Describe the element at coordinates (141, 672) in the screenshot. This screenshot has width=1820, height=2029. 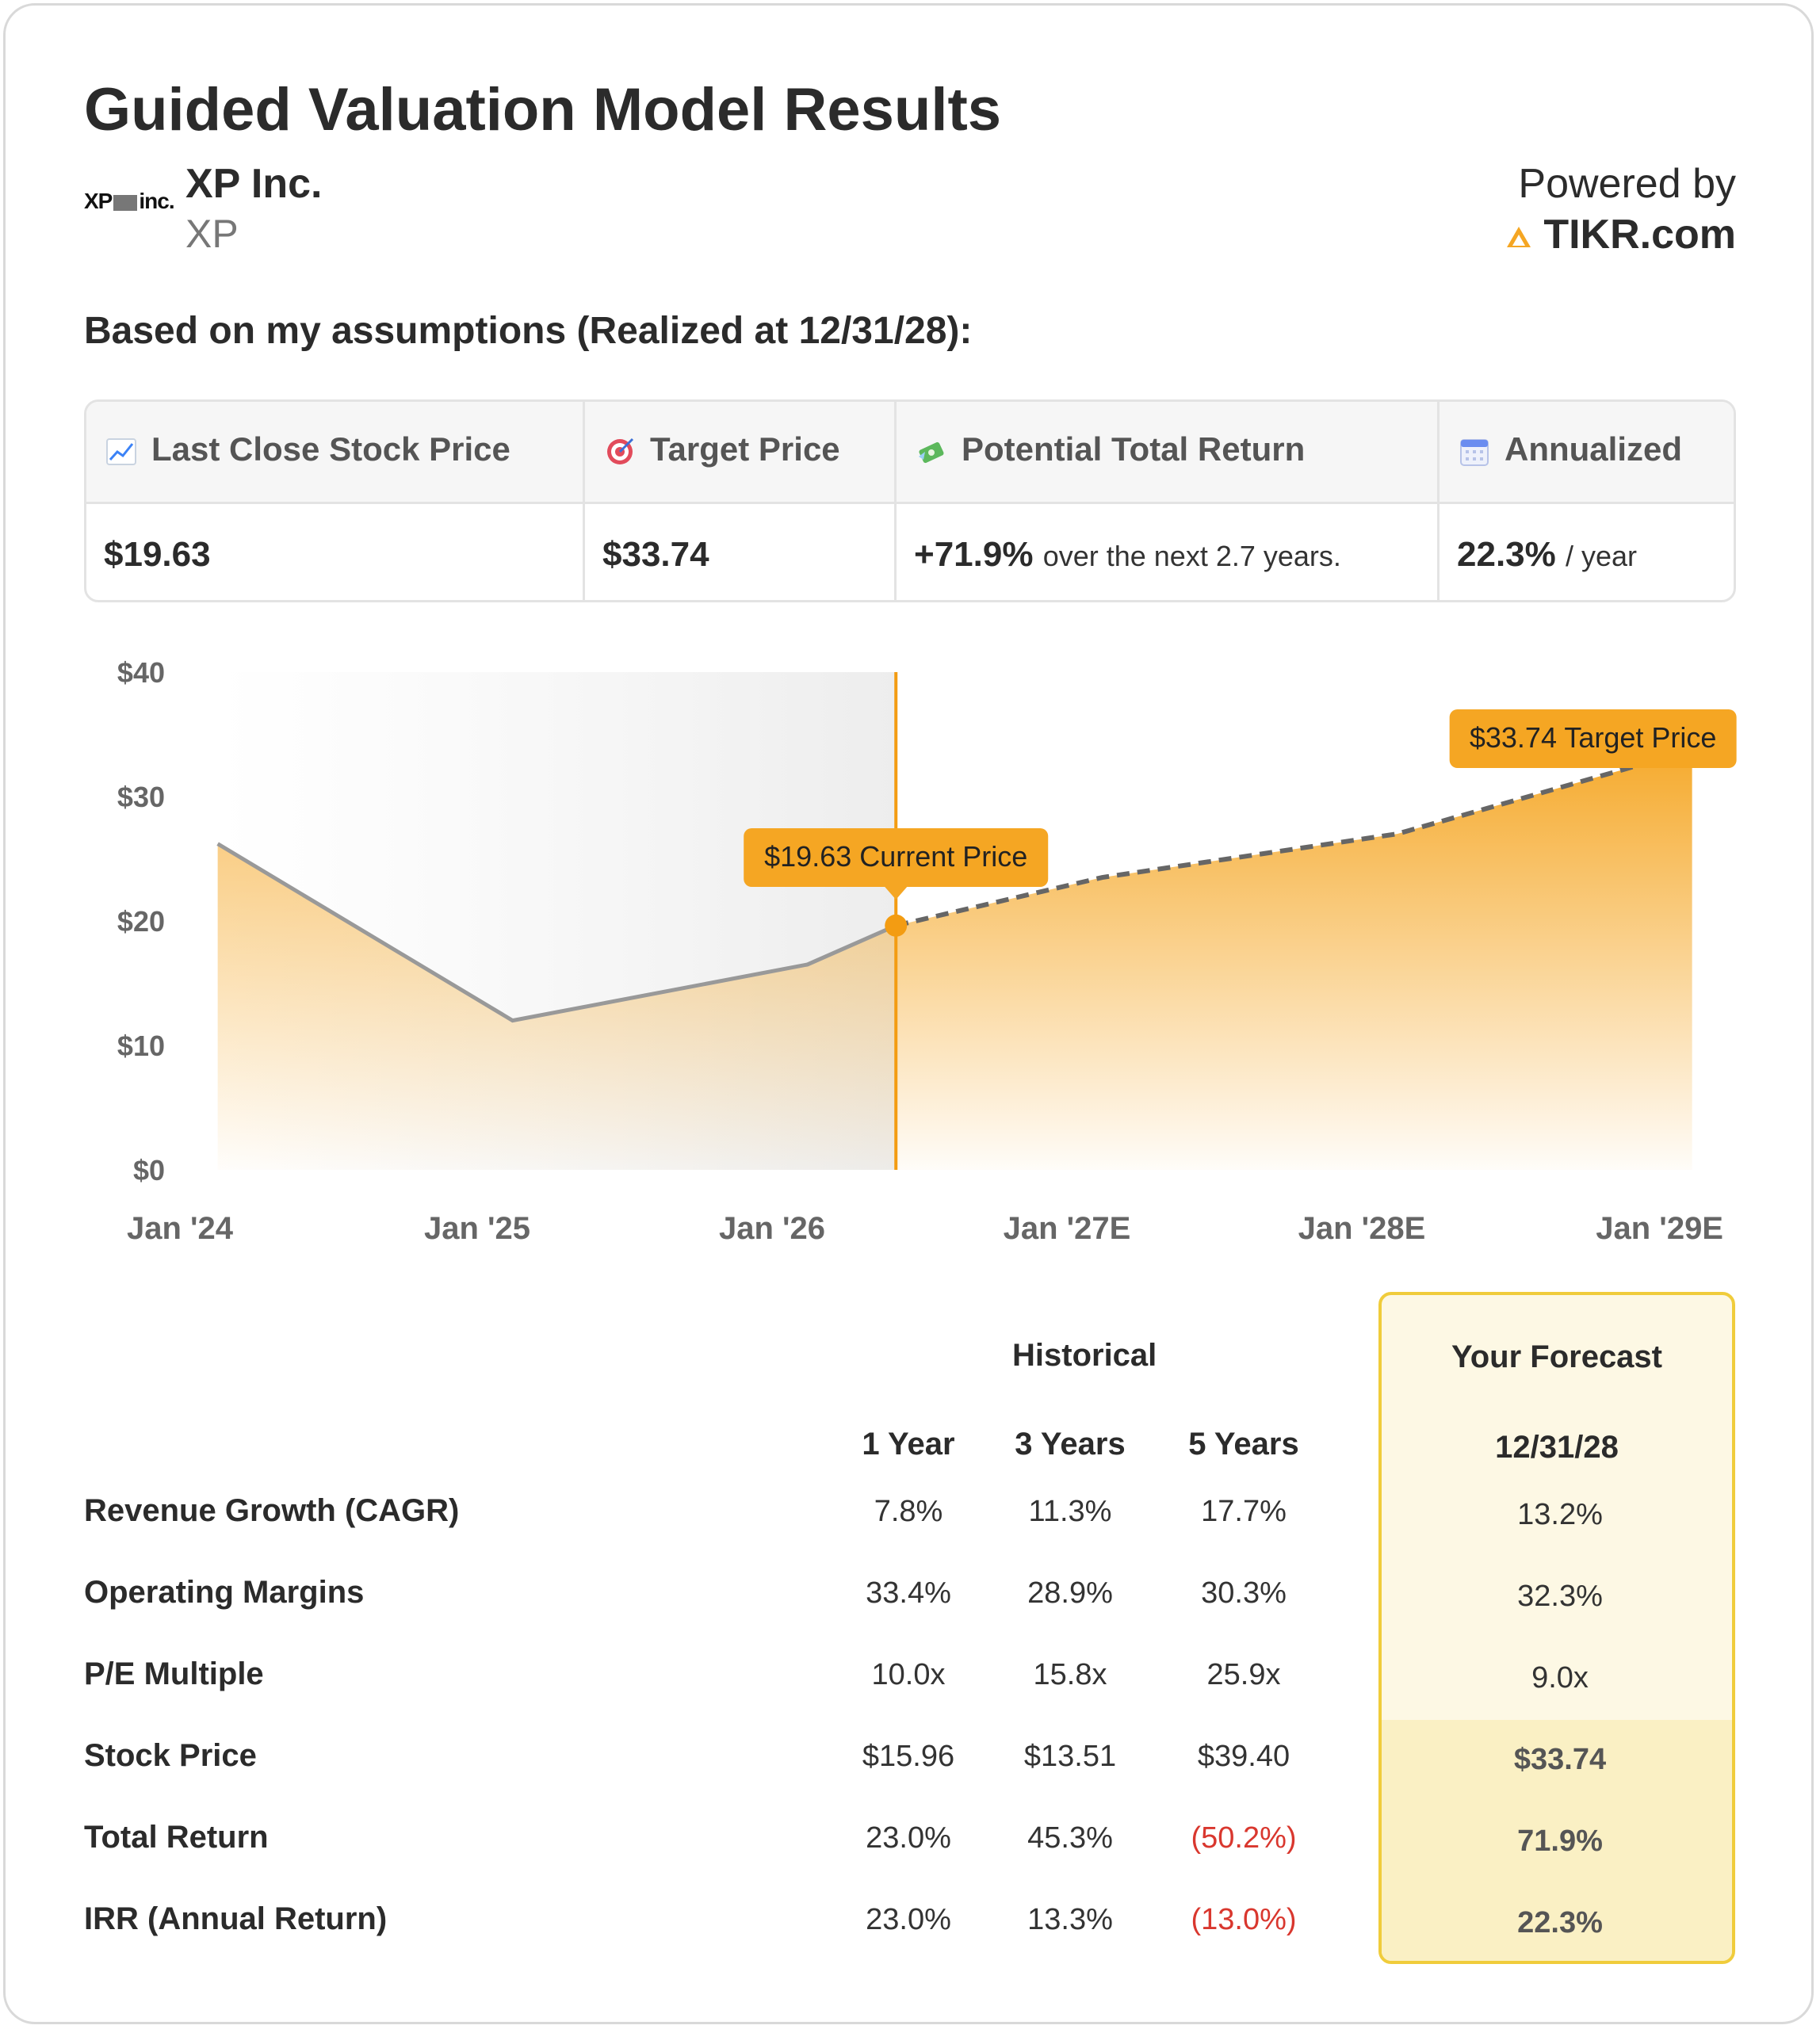
I see `y-tick-label: $40` at that location.